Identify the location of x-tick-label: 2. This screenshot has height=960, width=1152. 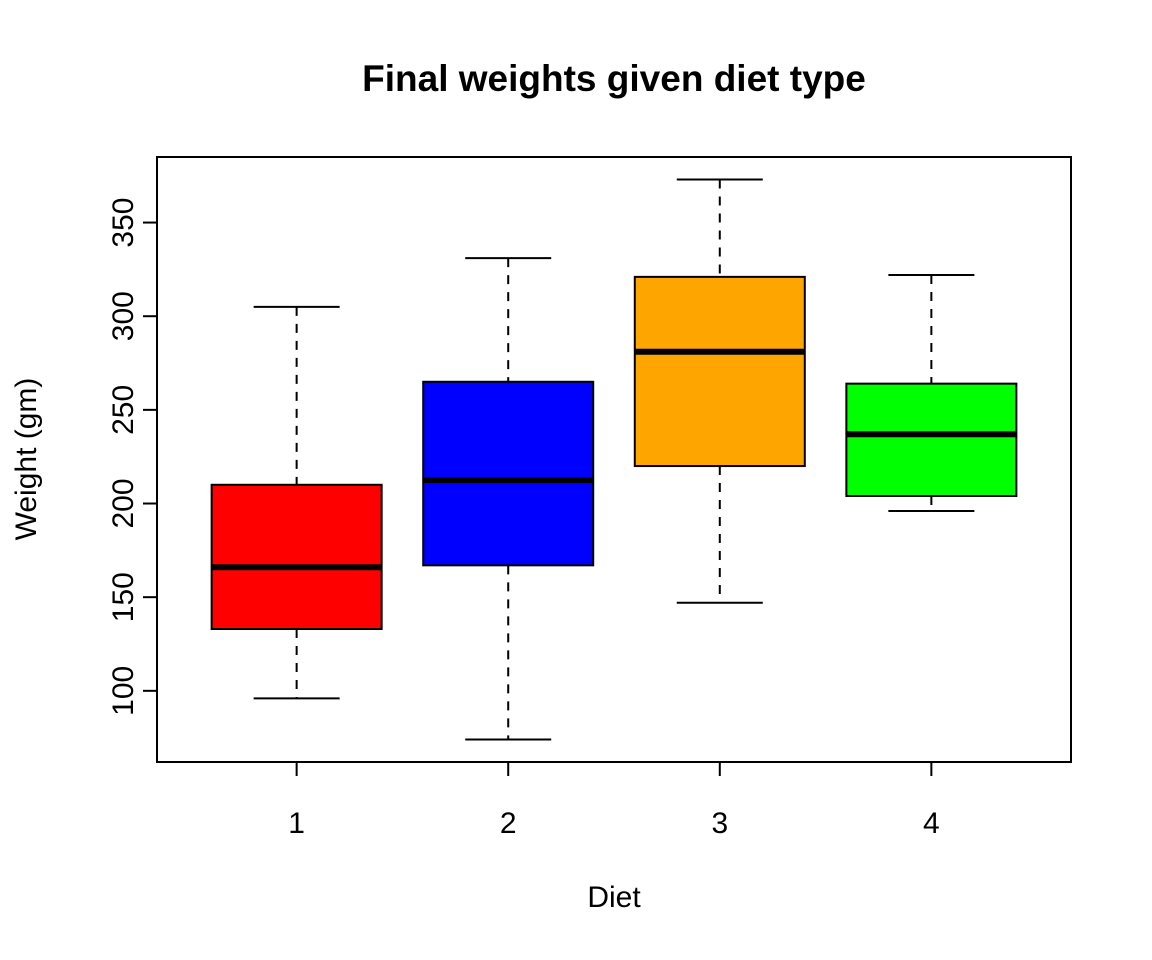
(508, 823).